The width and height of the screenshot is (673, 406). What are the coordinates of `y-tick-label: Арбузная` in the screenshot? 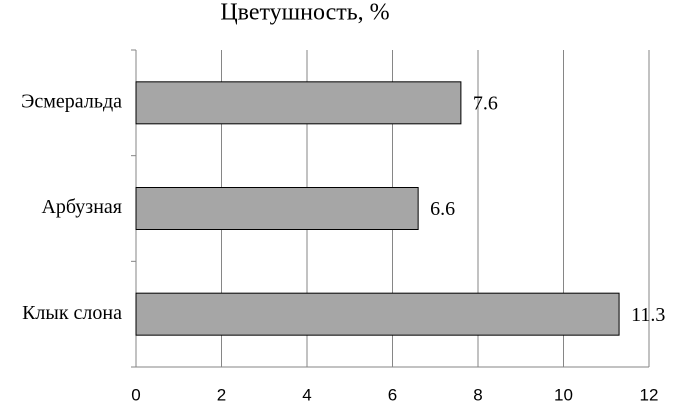 It's located at (81, 207).